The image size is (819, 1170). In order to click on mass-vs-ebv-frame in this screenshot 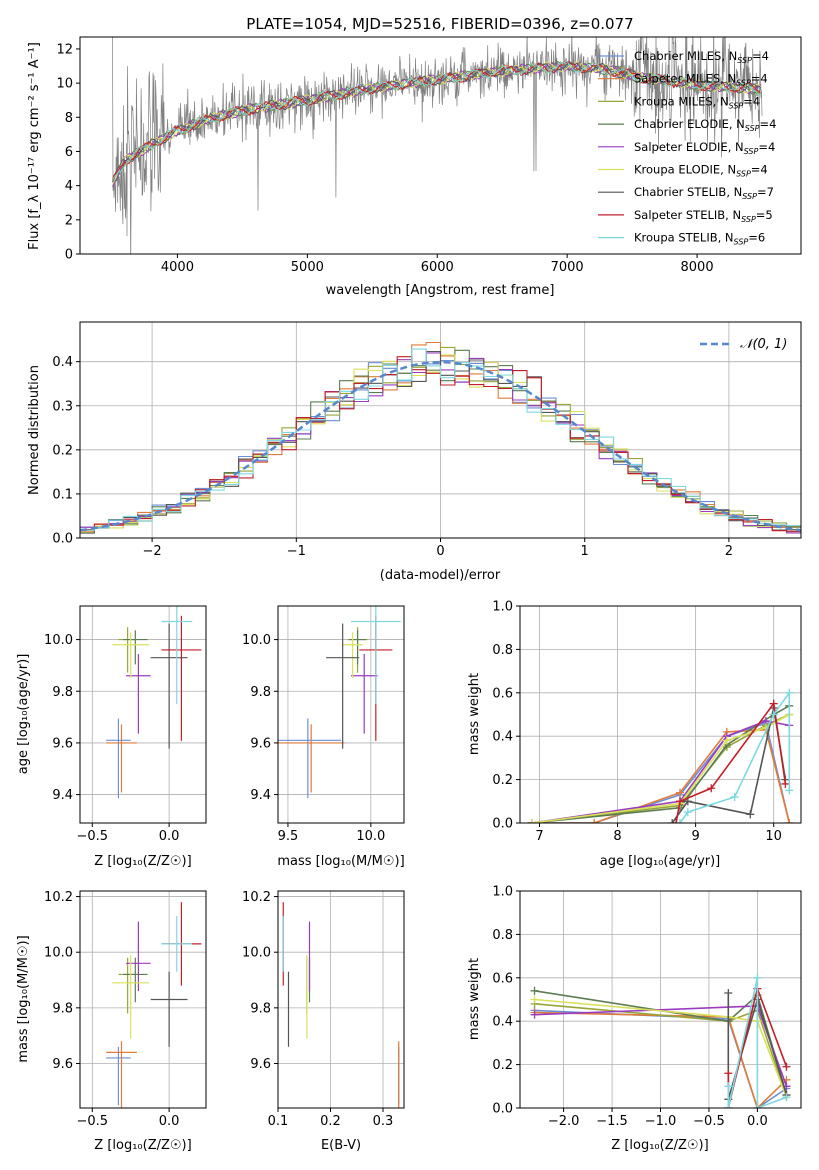, I will do `click(341, 999)`.